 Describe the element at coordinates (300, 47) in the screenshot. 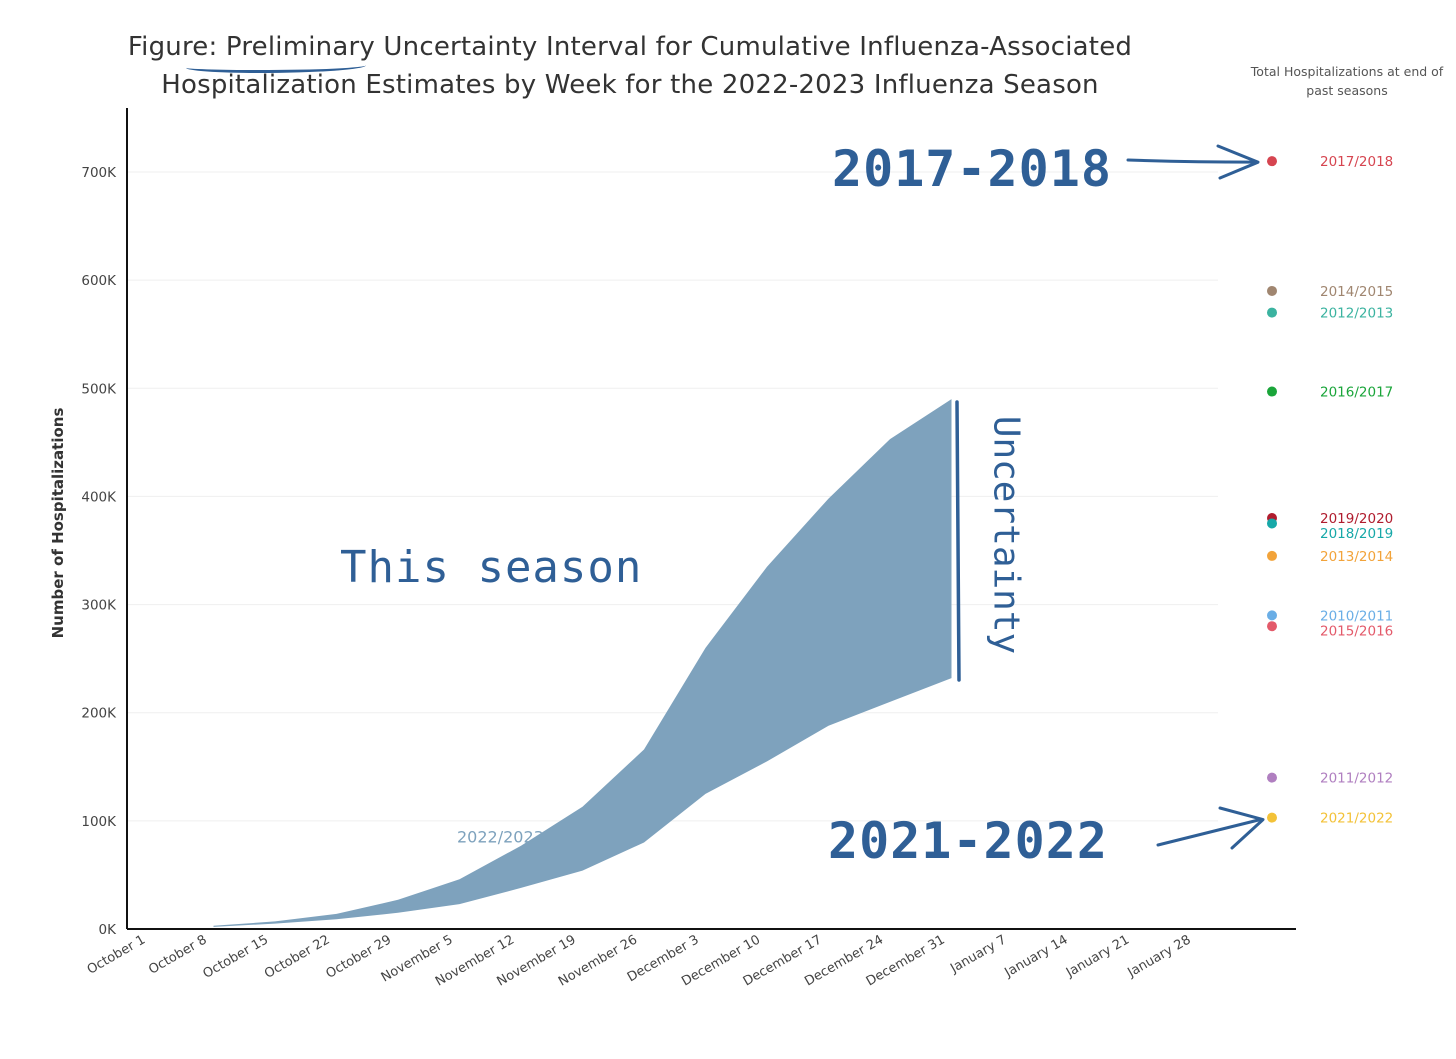

I see `title-highlight: Preliminary` at that location.